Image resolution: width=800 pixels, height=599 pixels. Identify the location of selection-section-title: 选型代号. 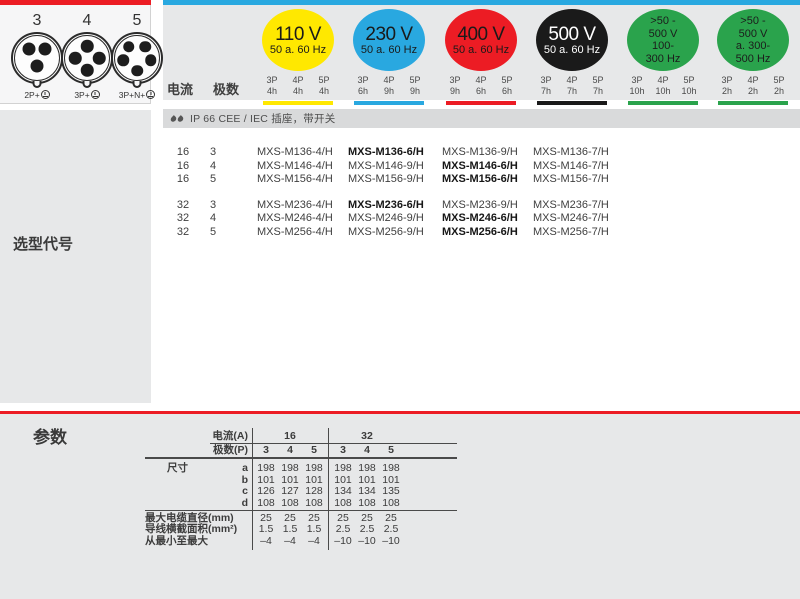
(43, 244).